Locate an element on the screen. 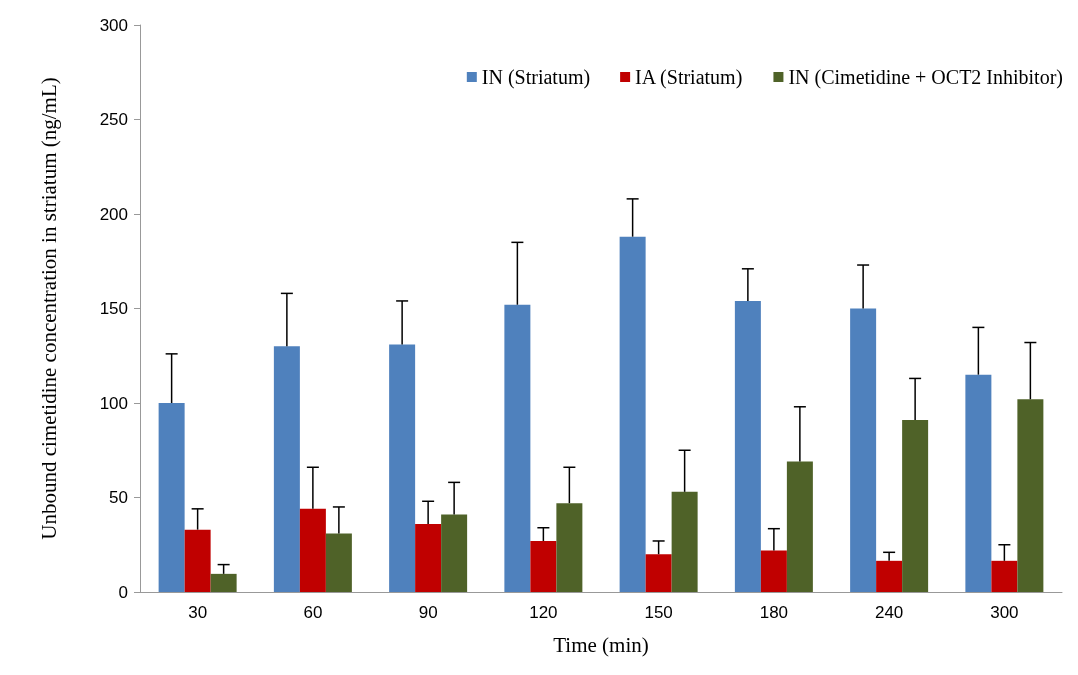 The width and height of the screenshot is (1078, 675). legend-label: IN (Cimetidine + OCT2 Inhibitor) is located at coordinates (926, 77).